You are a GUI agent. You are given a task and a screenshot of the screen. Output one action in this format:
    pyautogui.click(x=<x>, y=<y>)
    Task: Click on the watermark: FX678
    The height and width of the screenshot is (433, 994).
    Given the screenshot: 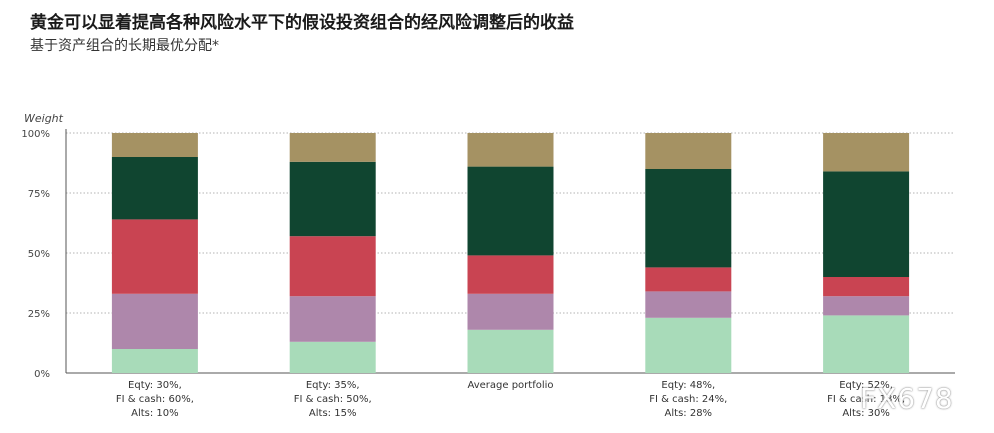 What is the action you would take?
    pyautogui.click(x=907, y=398)
    